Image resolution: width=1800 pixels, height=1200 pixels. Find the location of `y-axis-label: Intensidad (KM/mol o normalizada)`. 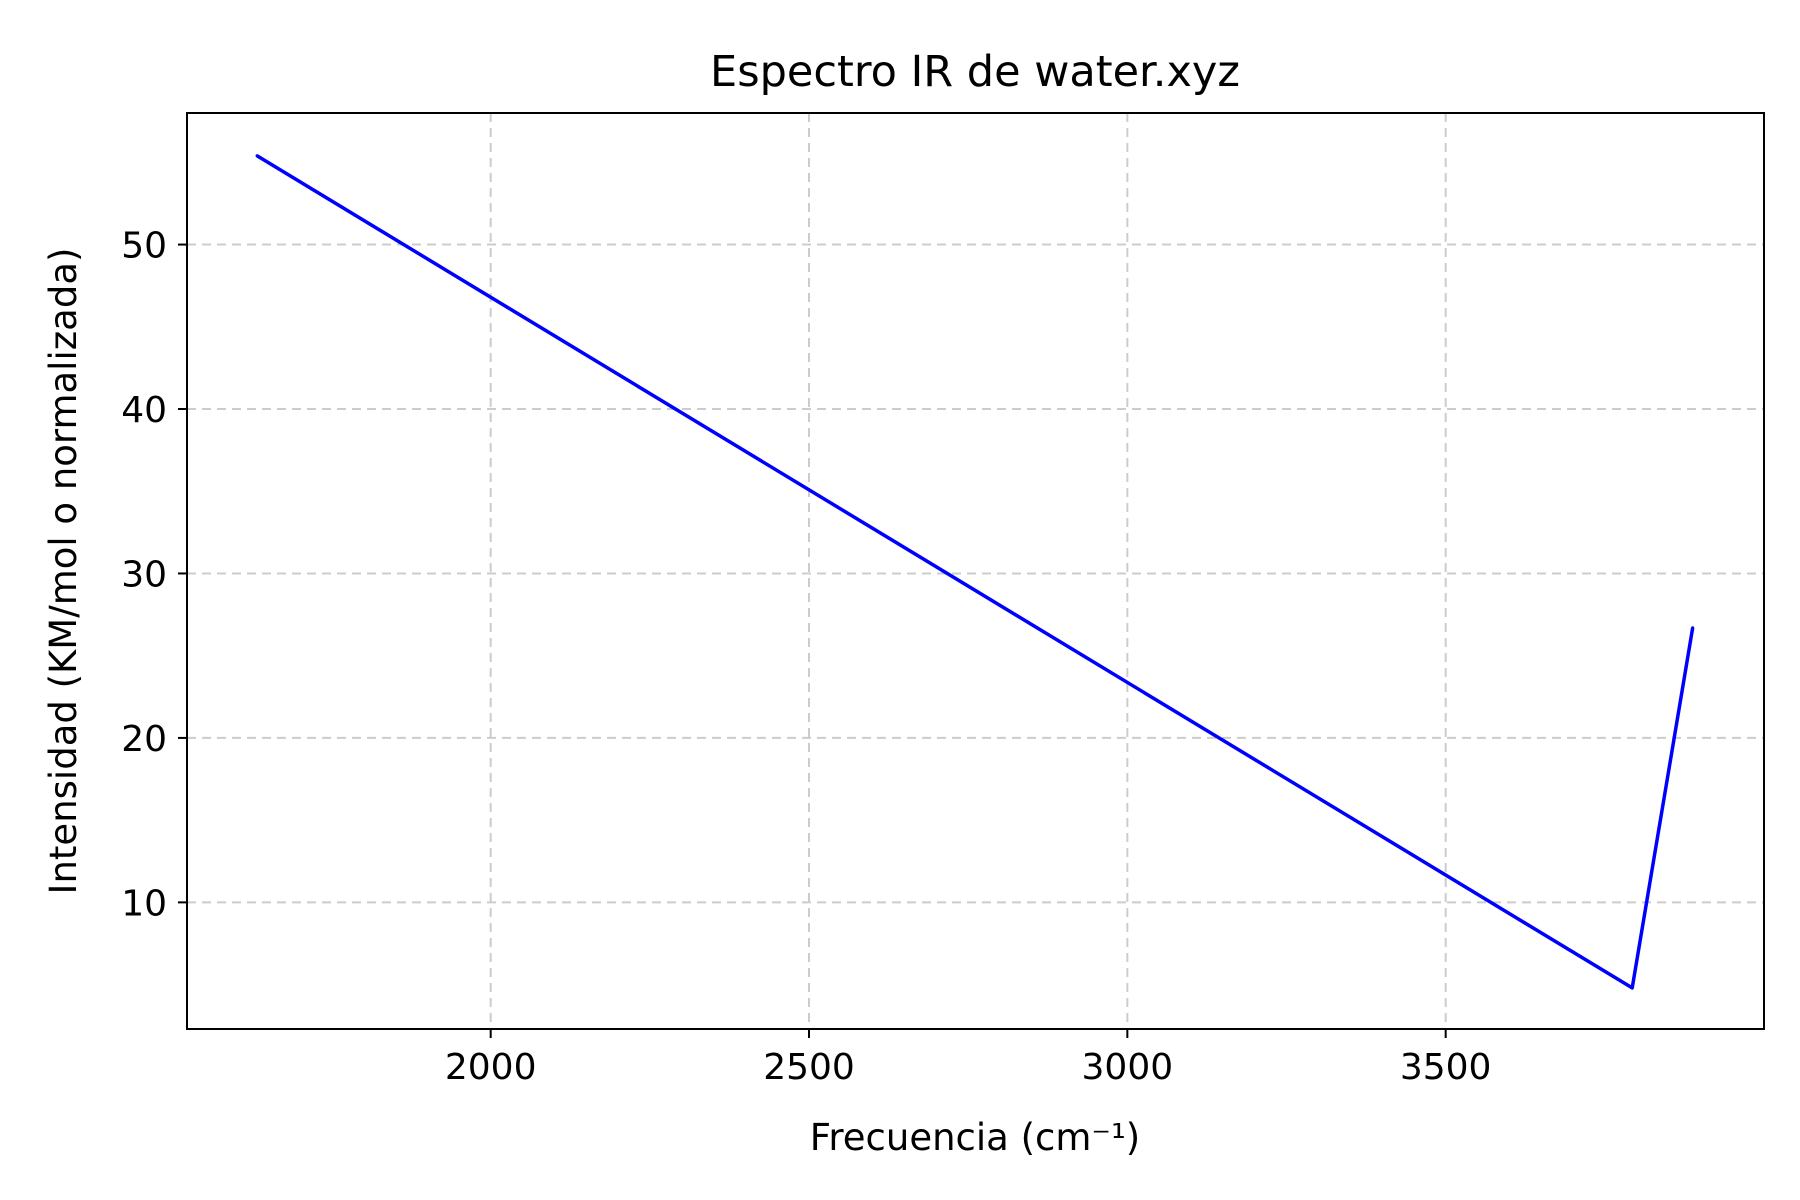

y-axis-label: Intensidad (KM/mol o normalizada) is located at coordinates (63, 571).